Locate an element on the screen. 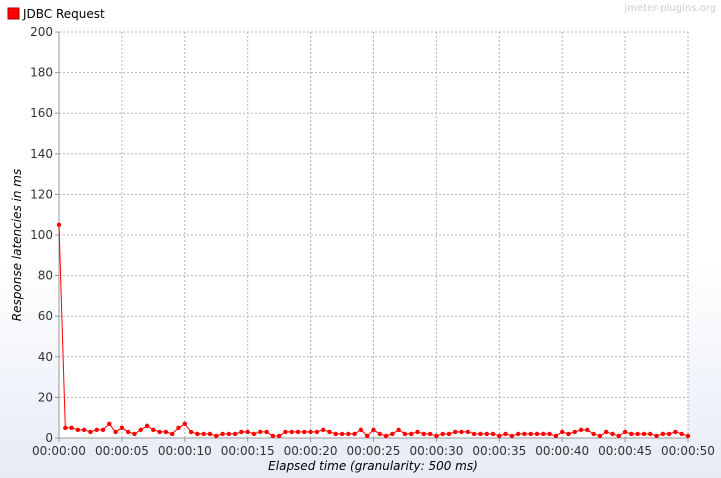 This screenshot has width=721, height=478. y-tick-label: 40 is located at coordinates (45, 357).